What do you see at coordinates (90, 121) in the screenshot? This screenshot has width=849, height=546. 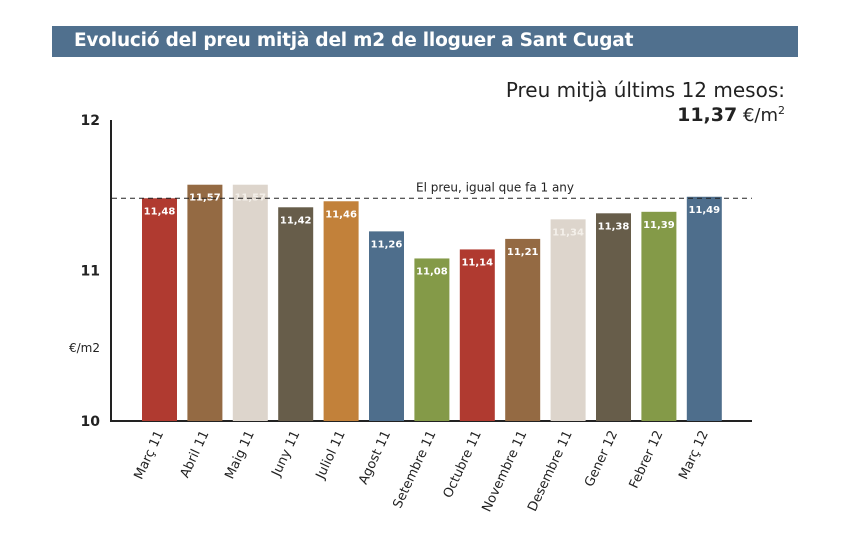 I see `y-tick-label: 12` at bounding box center [90, 121].